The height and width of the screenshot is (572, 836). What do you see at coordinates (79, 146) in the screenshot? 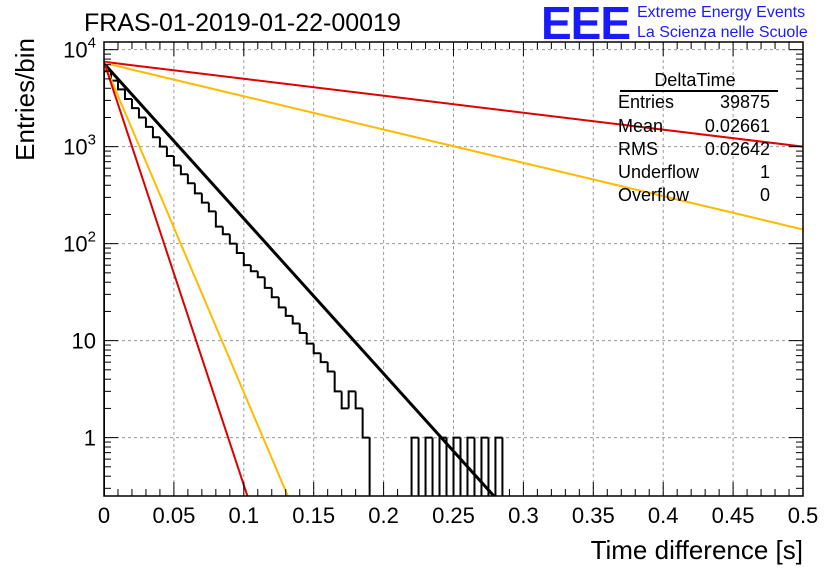
I see `y-tick-label: 10³` at bounding box center [79, 146].